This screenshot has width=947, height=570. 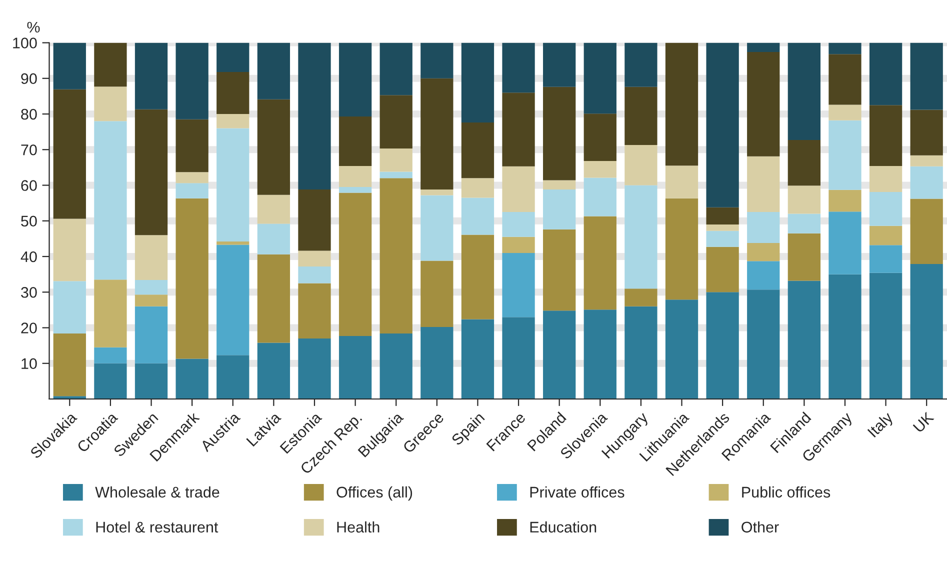 What do you see at coordinates (29, 78) in the screenshot?
I see `y-tick-label: 90` at bounding box center [29, 78].